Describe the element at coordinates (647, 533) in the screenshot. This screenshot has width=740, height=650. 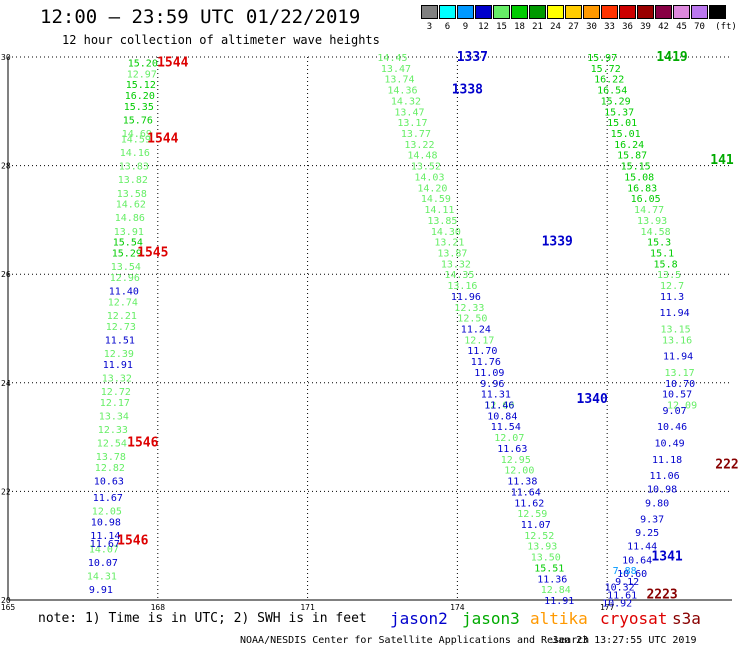
I see `data-value: 9.25` at that location.